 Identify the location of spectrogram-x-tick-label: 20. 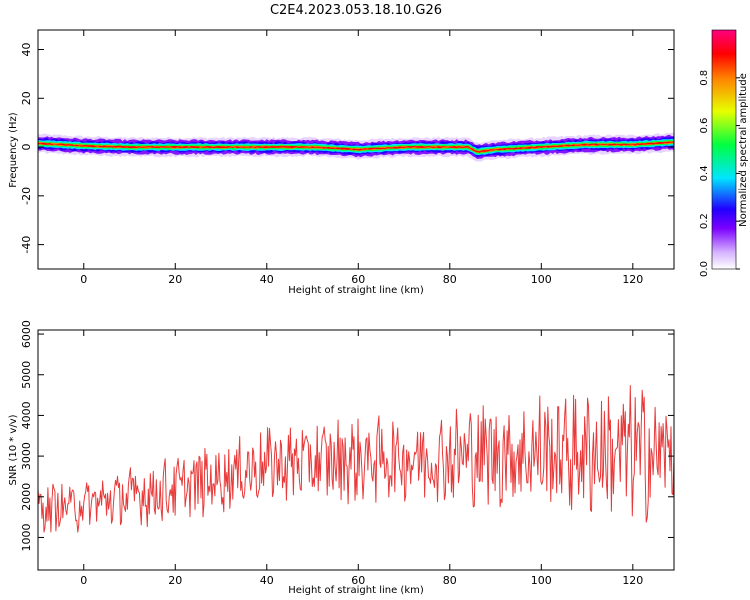
(175, 279).